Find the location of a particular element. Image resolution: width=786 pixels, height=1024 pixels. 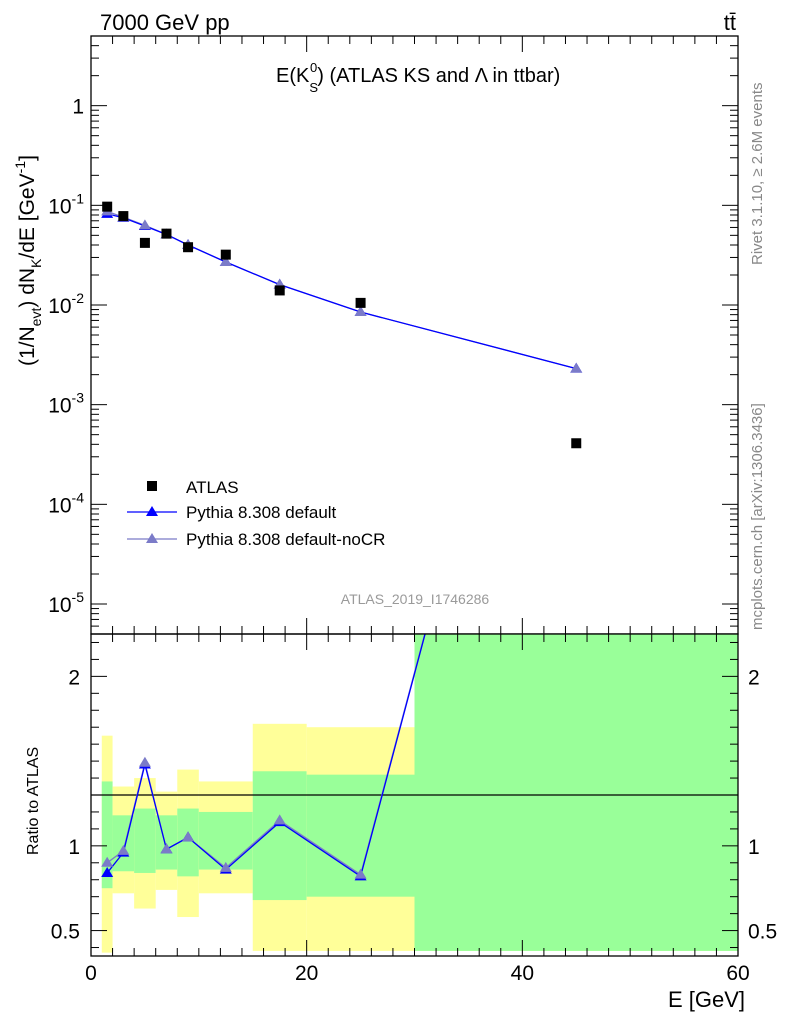

y-tick-label: 10⁻³ is located at coordinates (66, 404).